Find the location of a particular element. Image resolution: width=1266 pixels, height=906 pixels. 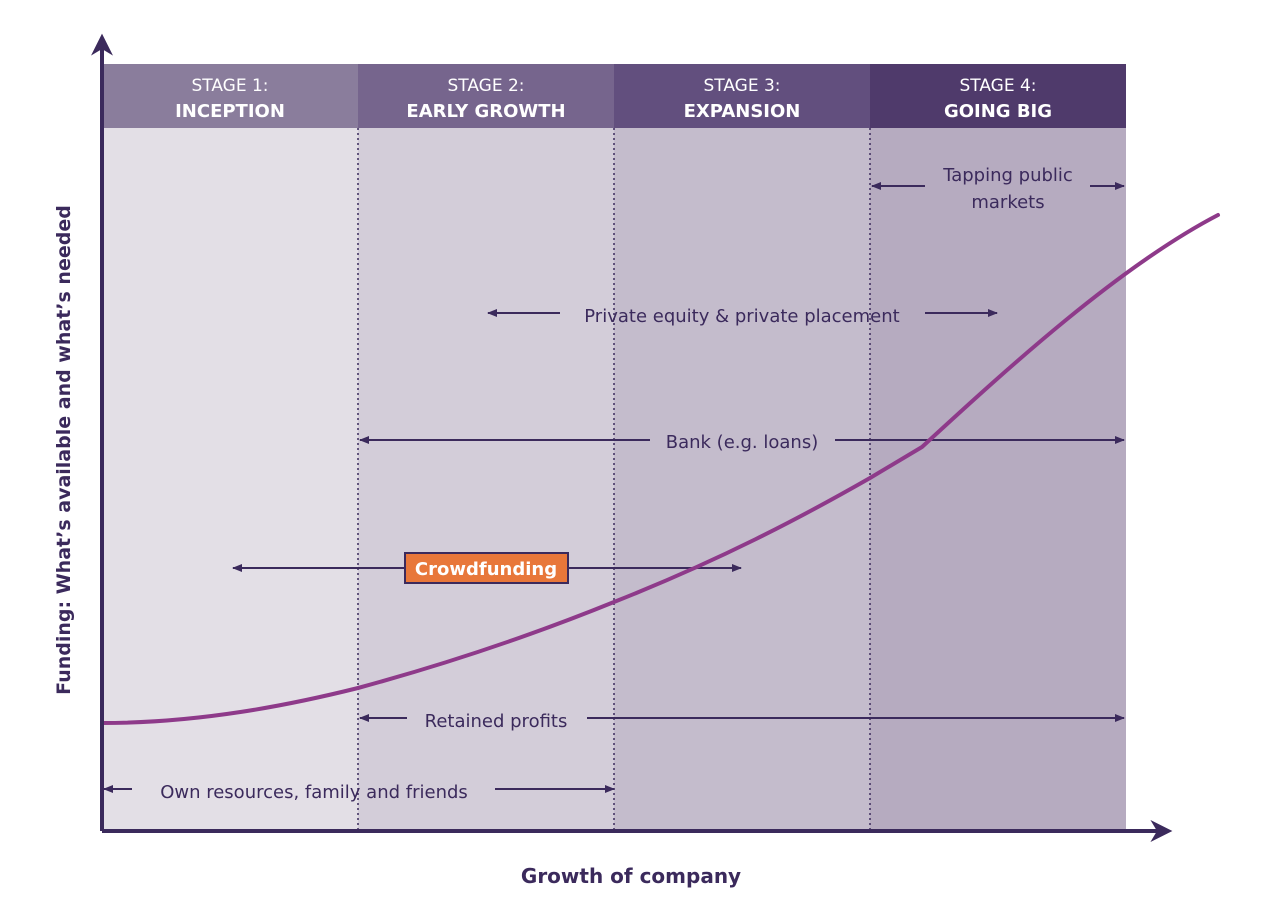

retained-profits-label: Retained profits is located at coordinates (496, 721).